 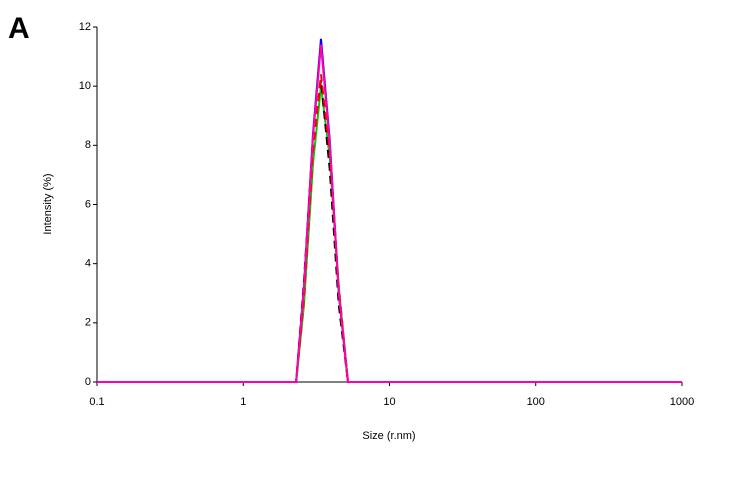 I want to click on y-tick-label: 0, so click(x=88, y=382).